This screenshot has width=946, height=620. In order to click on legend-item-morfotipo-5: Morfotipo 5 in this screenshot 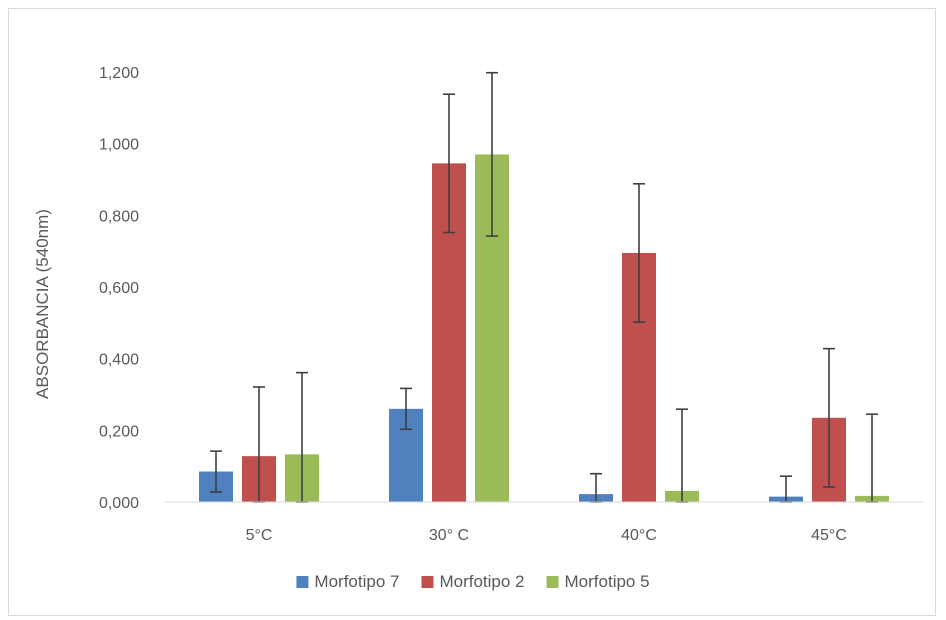, I will do `click(598, 581)`.